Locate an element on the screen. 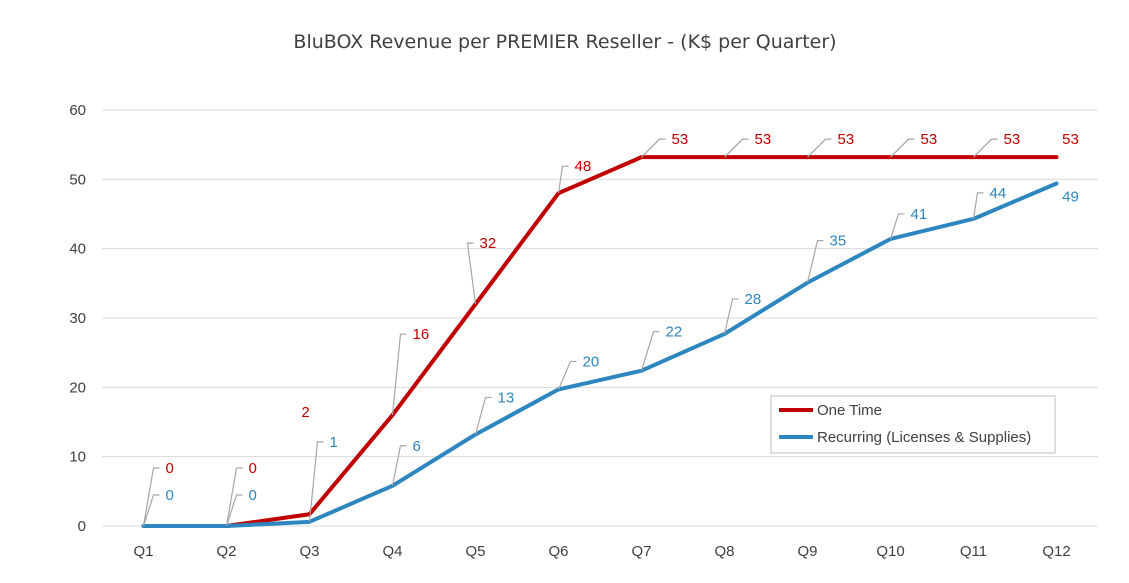 The width and height of the screenshot is (1129, 583). data-label-recurring: 1 is located at coordinates (334, 442).